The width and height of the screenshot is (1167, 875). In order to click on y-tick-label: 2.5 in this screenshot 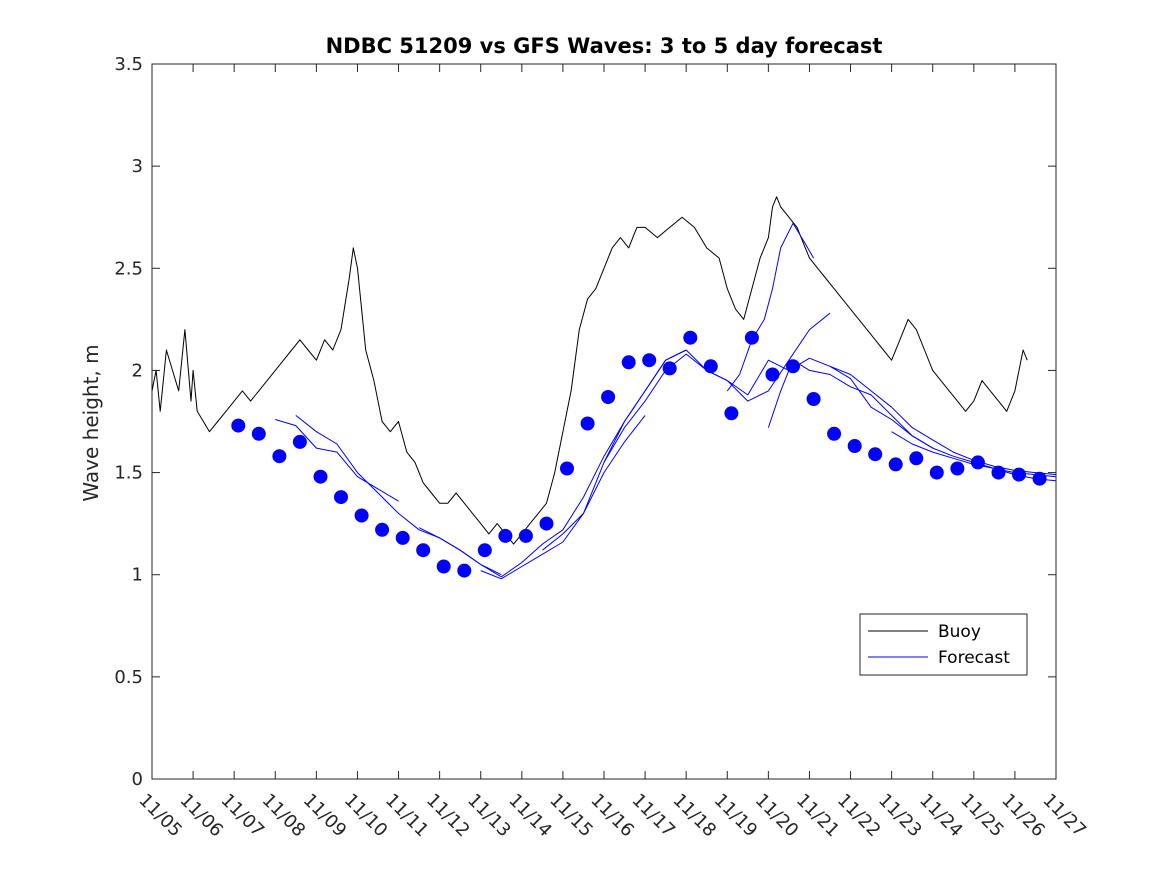, I will do `click(128, 268)`.